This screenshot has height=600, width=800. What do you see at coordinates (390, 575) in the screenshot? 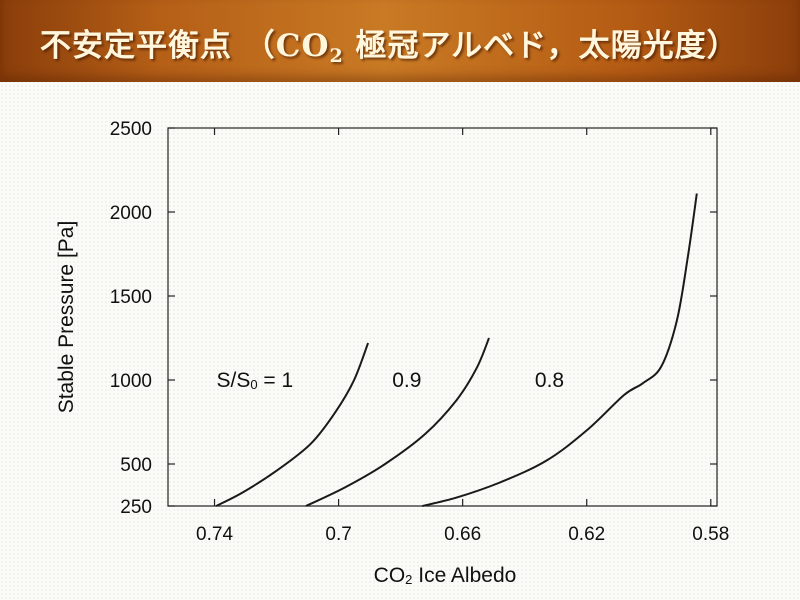
I see `x-axis-label-main: CO` at bounding box center [390, 575].